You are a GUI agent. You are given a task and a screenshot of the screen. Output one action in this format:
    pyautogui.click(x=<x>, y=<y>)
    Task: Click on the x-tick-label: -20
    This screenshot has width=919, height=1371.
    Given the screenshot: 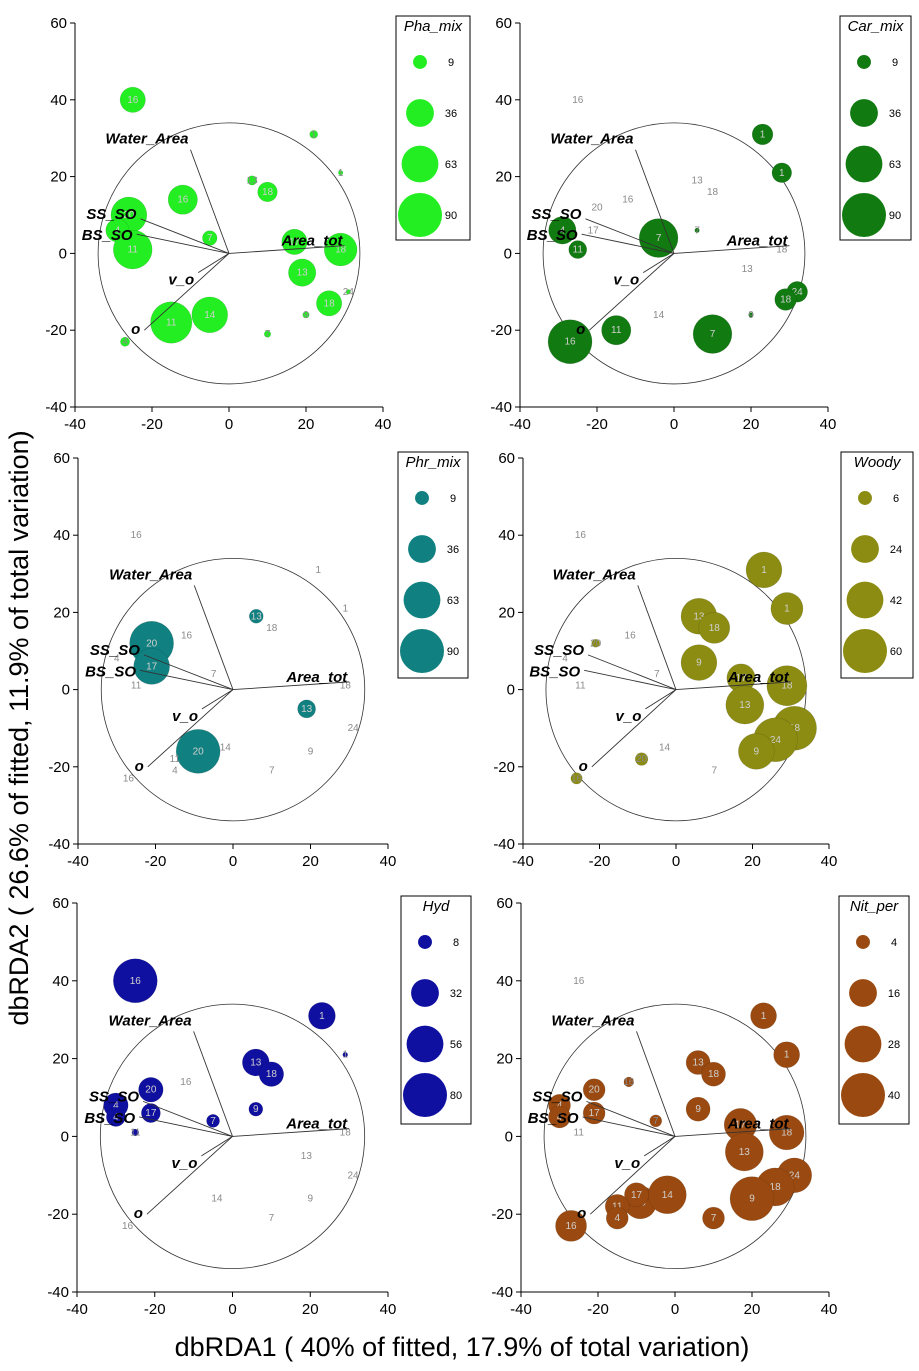 What is the action you would take?
    pyautogui.click(x=155, y=1309)
    